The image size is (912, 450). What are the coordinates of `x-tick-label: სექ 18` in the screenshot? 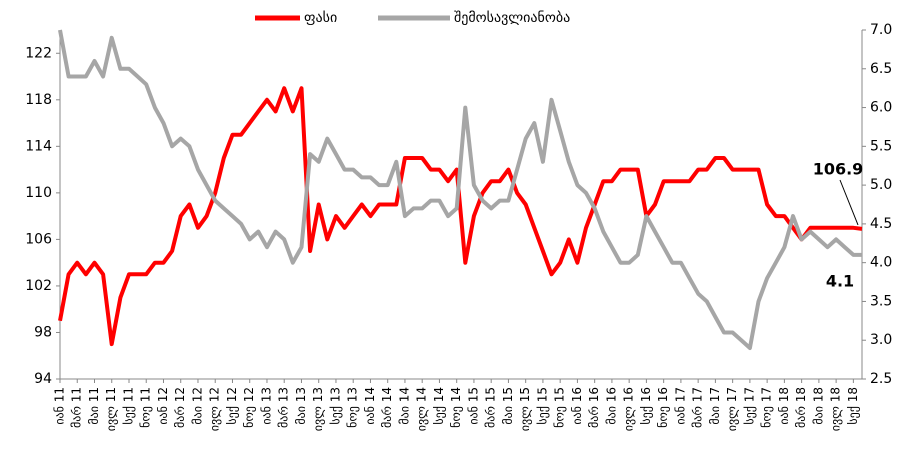 It's located at (853, 406).